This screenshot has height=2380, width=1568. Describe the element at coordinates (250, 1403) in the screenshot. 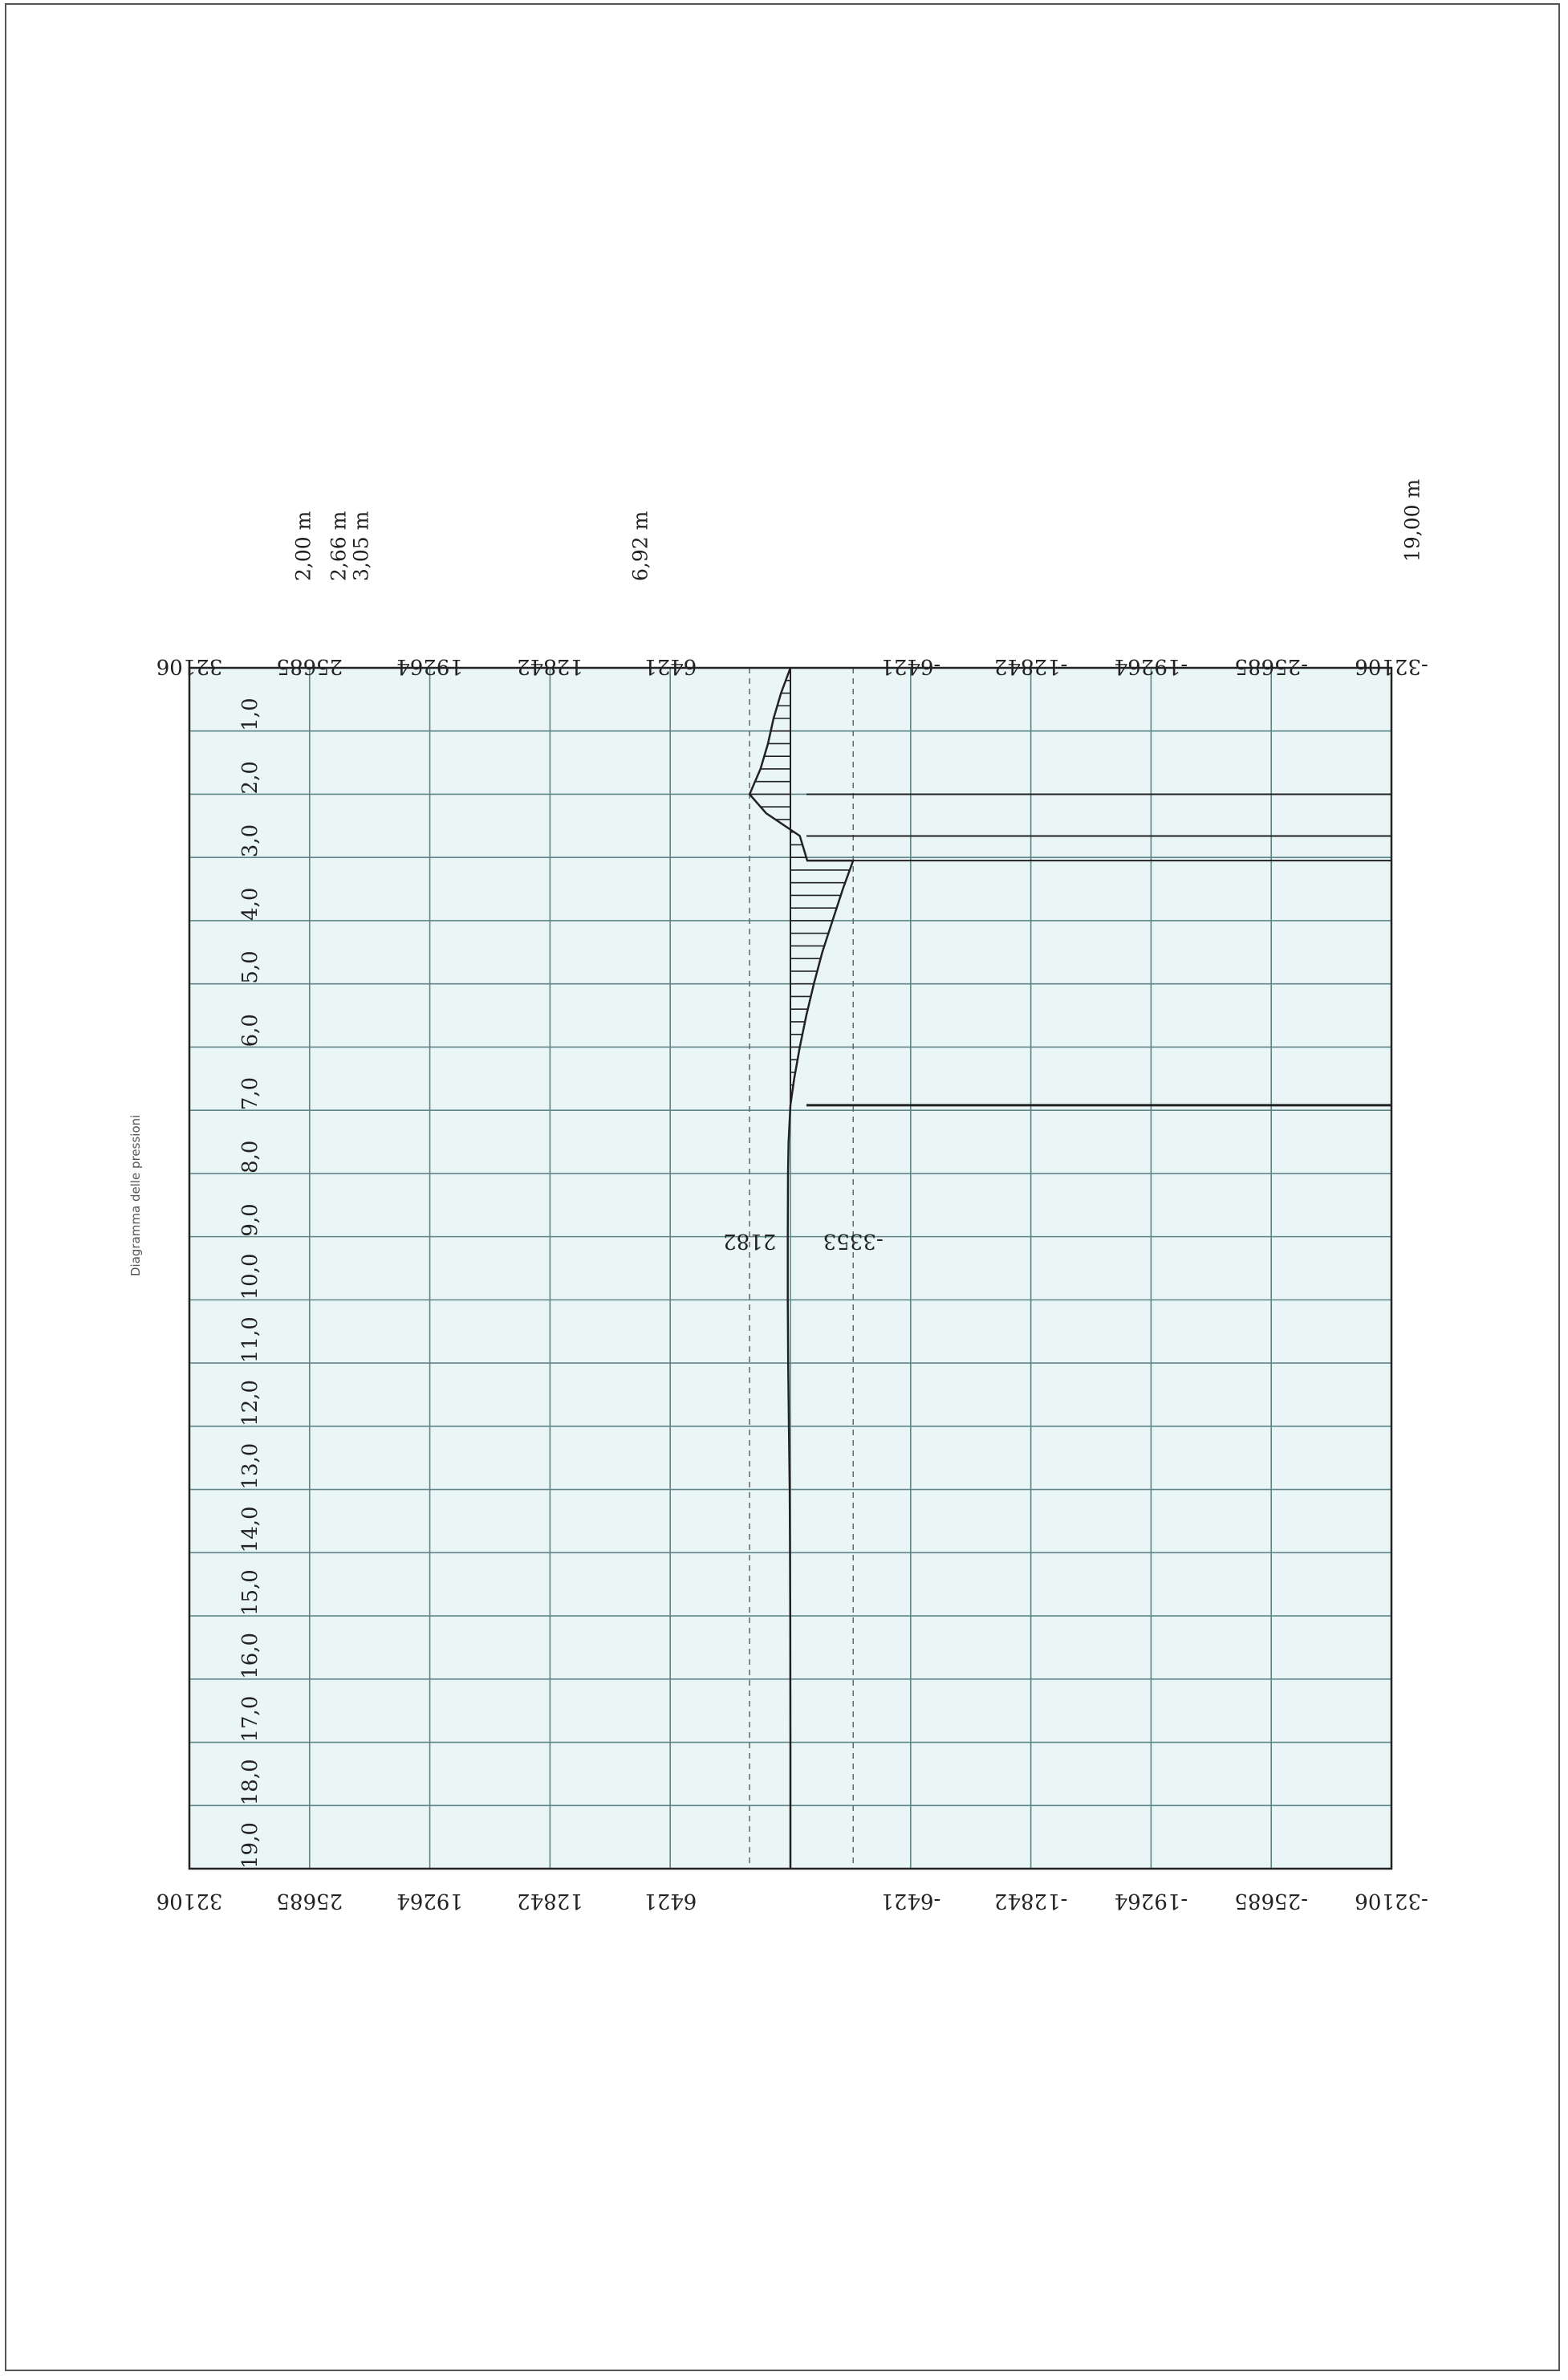

I see `x-tick-label: 12,0` at that location.